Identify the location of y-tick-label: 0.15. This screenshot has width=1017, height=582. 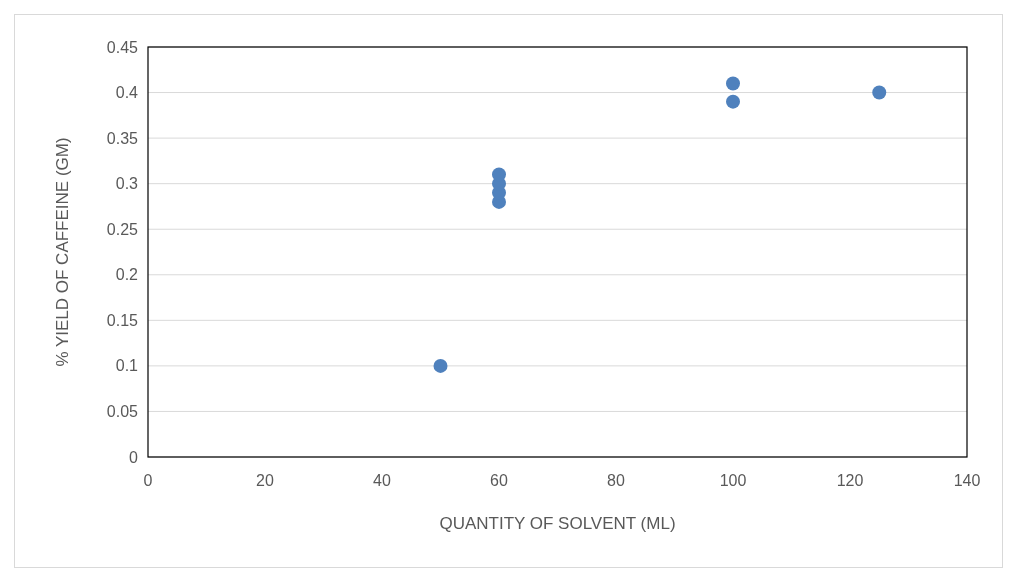
(122, 320).